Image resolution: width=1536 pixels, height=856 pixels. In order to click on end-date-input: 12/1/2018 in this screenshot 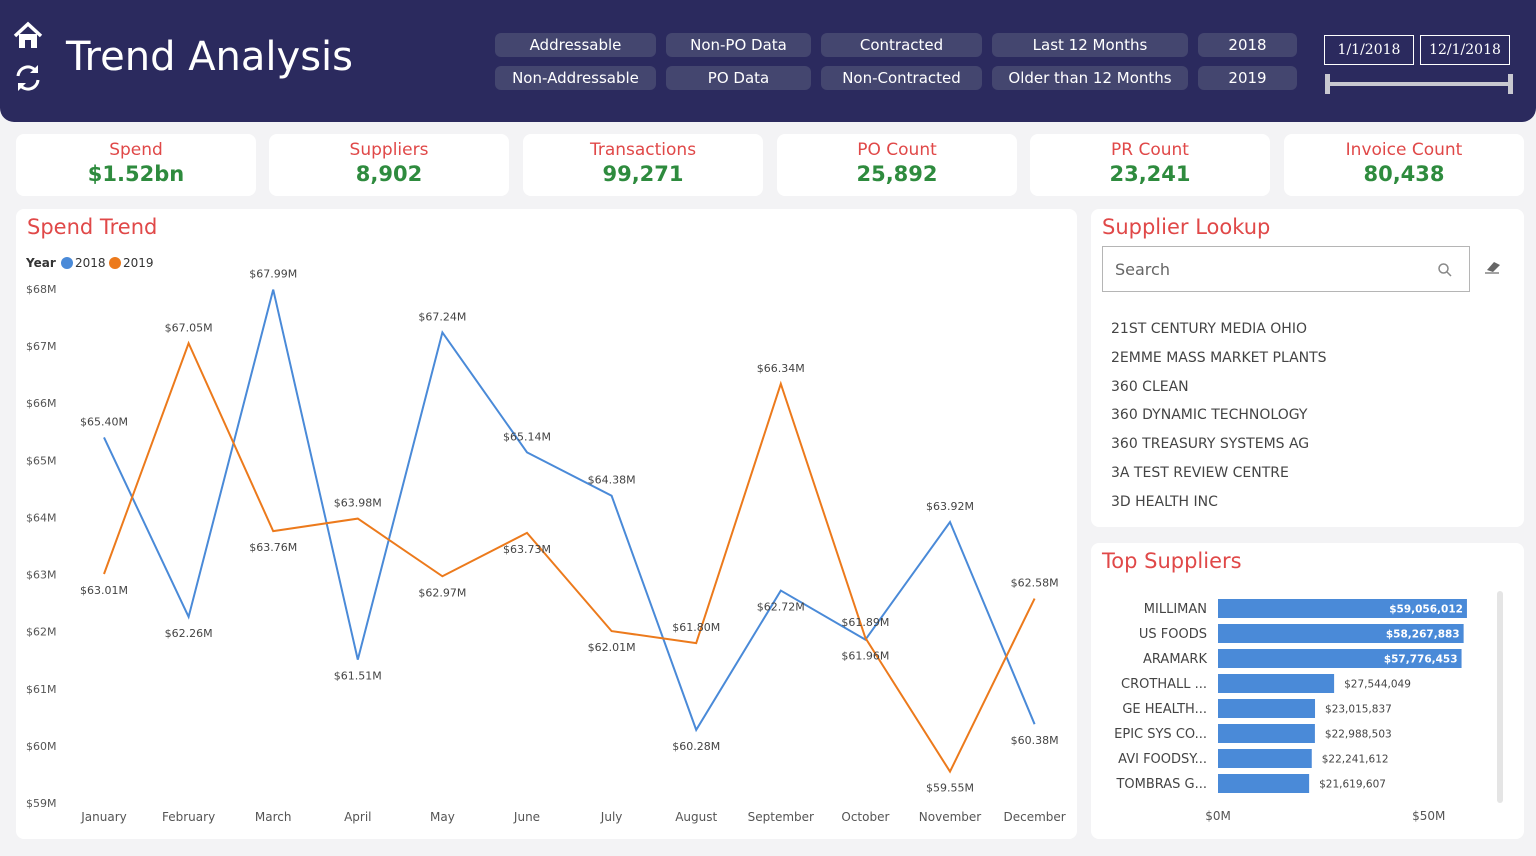, I will do `click(1465, 50)`.